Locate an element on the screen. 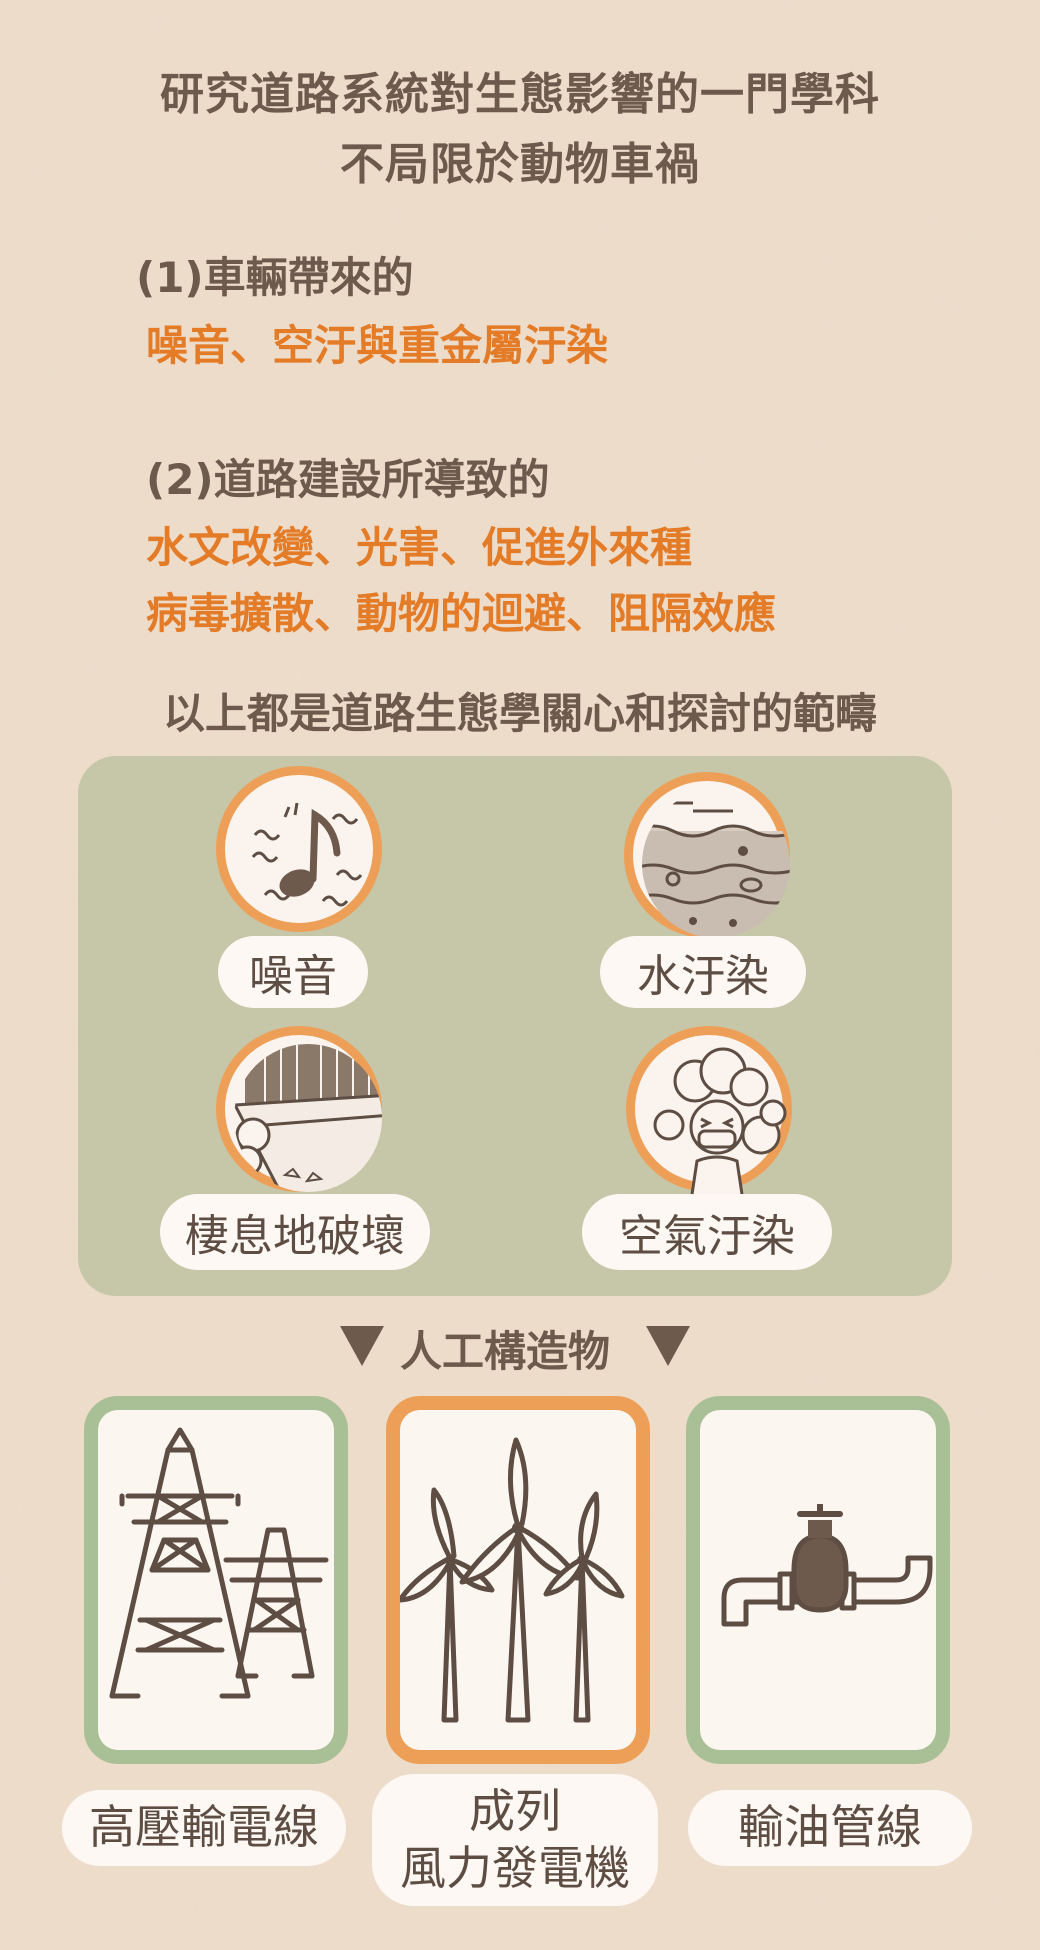 The image size is (1040, 1950). impact-label-air-pollution: 空氣汙染 is located at coordinates (707, 1232).